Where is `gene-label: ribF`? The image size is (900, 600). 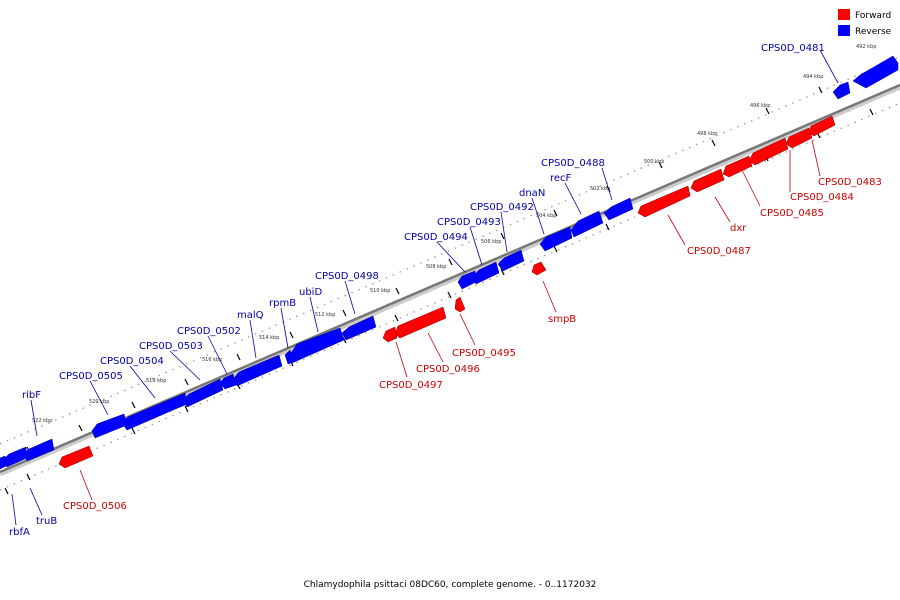 gene-label: ribF is located at coordinates (31, 395).